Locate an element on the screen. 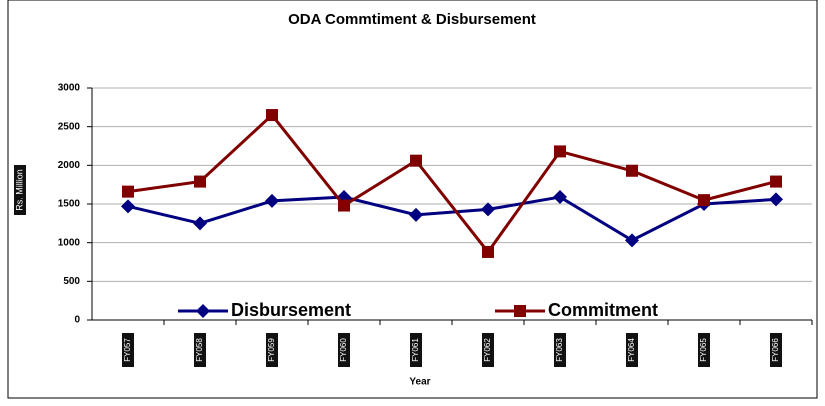  y-axis-label: Rs. Million is located at coordinates (19, 190).